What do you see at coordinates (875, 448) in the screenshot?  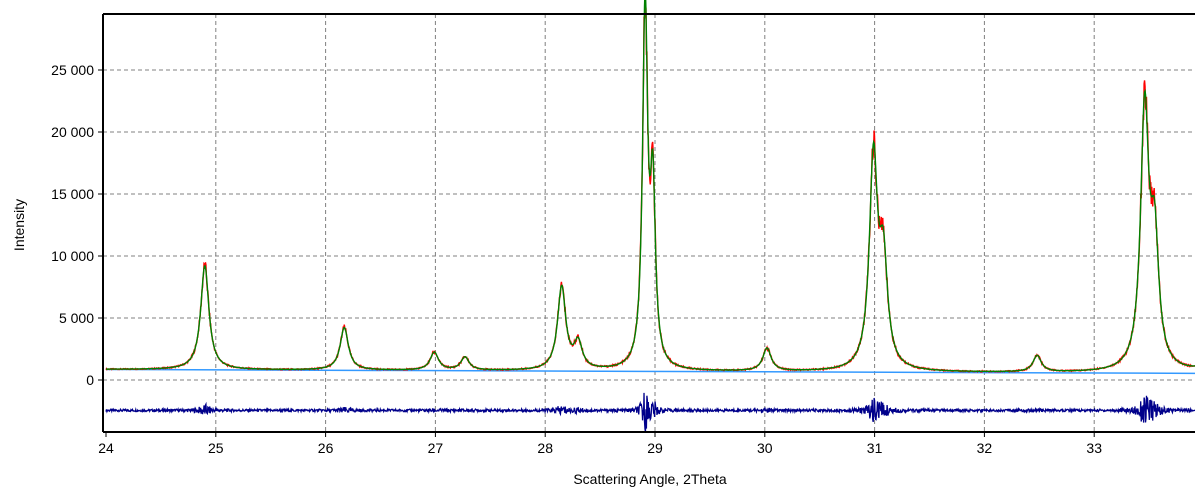 I see `x-tick-label: 31` at bounding box center [875, 448].